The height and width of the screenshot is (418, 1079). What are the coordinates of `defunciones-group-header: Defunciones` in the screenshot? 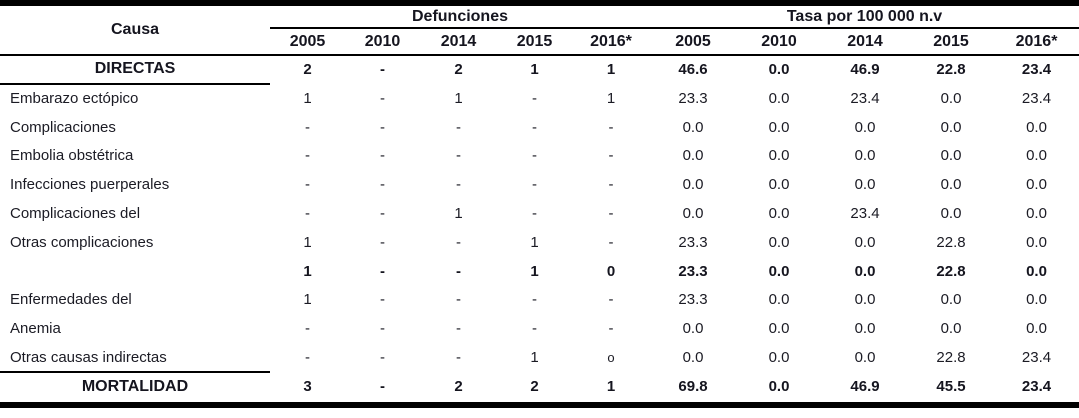 It's located at (460, 16).